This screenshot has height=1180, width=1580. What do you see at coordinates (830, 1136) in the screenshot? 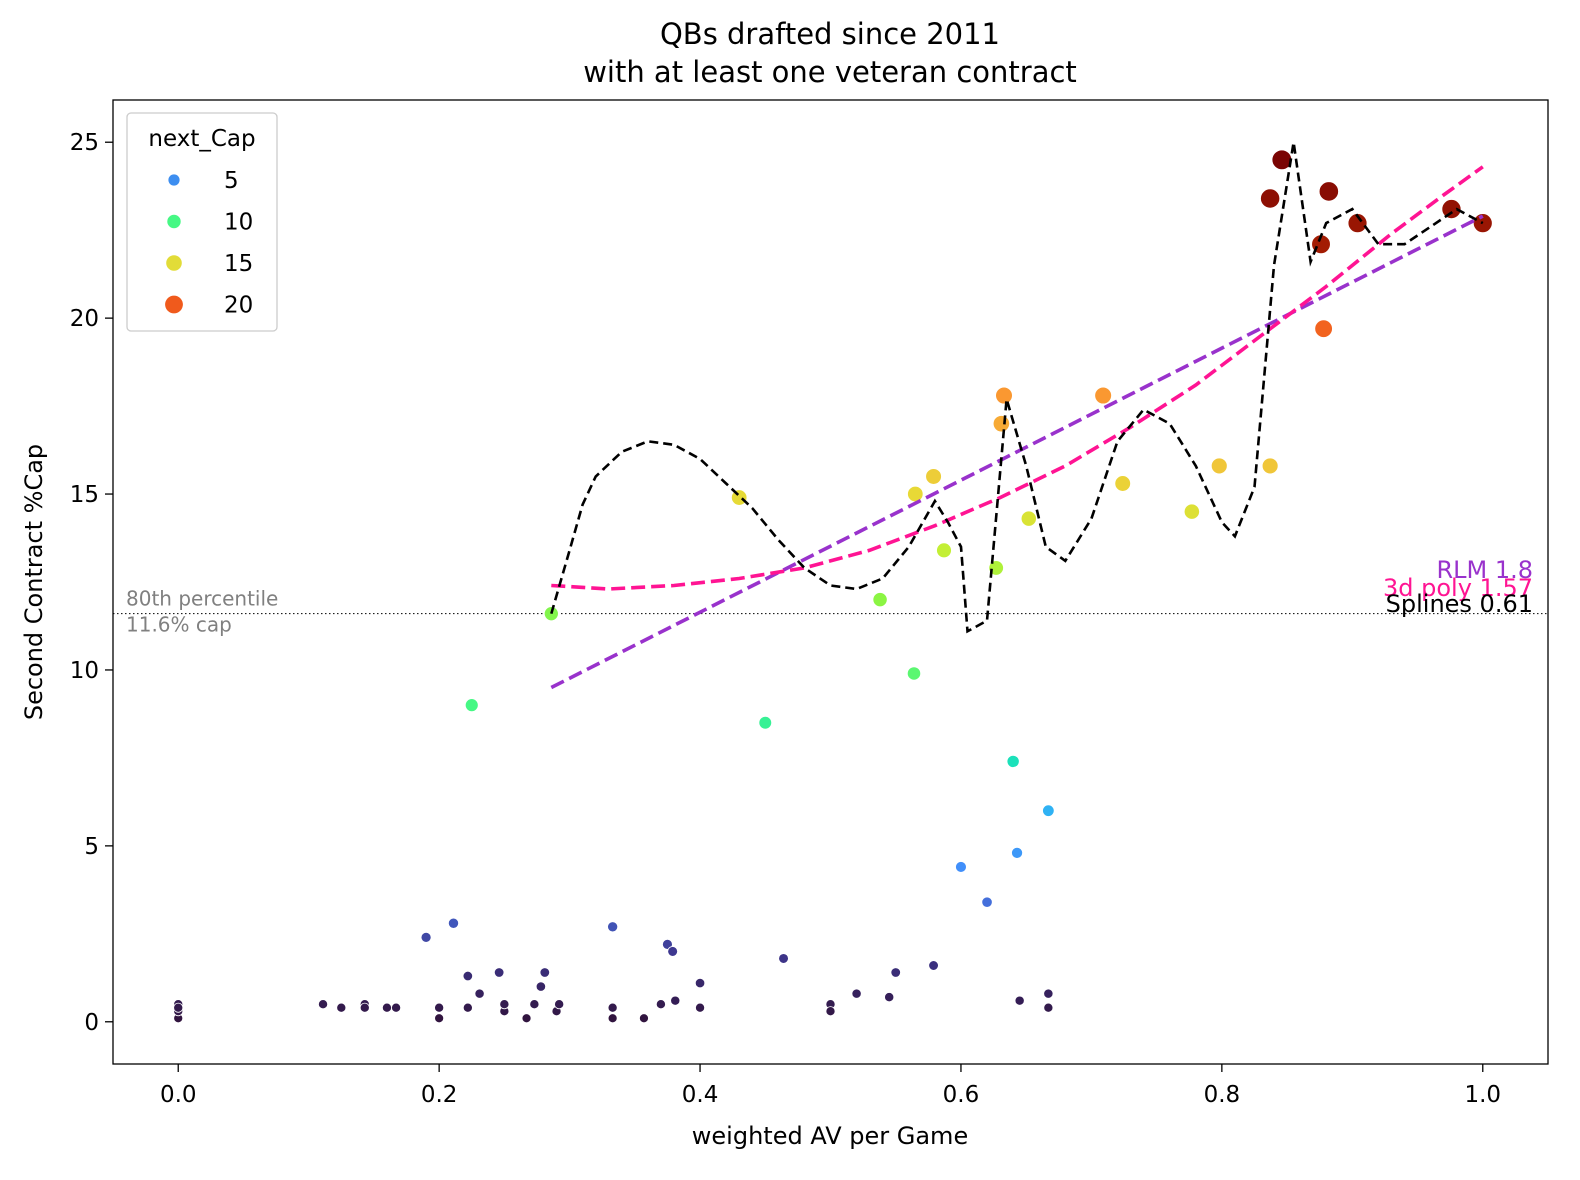
I see `x-axis-label: weighted AV per Game` at bounding box center [830, 1136].